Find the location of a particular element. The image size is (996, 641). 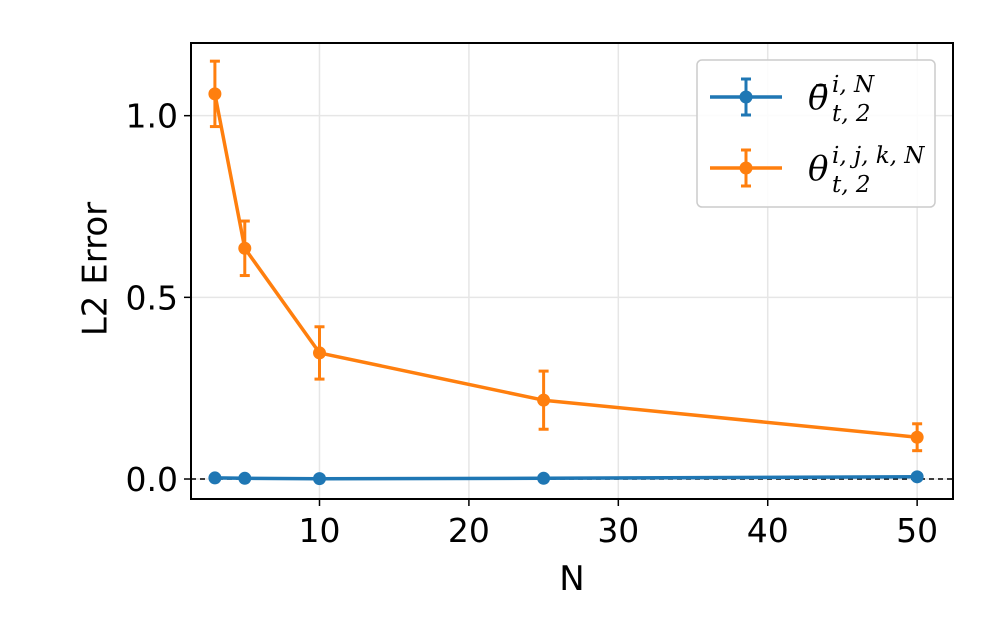

legend-subscript-1: t, 2 is located at coordinates (851, 185).